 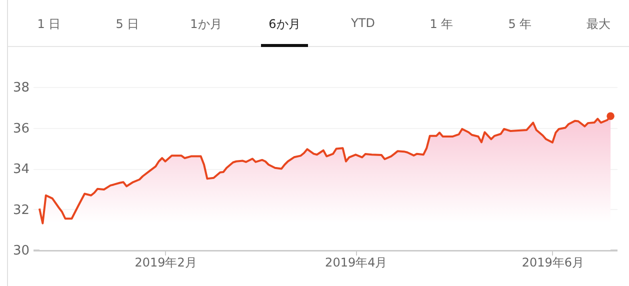 I want to click on x-tick-label: 2019年6月, so click(x=553, y=263).